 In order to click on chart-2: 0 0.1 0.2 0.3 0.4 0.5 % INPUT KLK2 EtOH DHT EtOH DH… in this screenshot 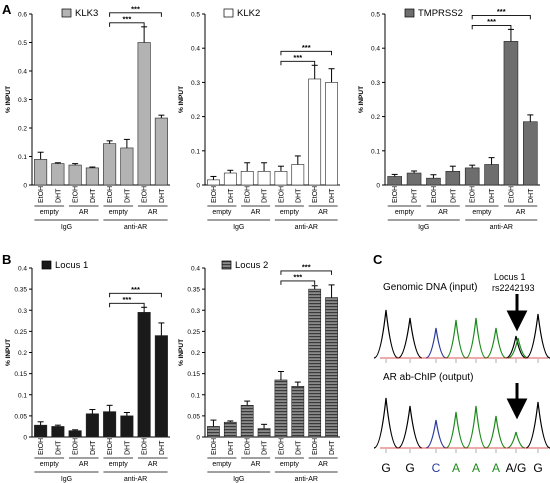, I will do `click(259, 119)`.